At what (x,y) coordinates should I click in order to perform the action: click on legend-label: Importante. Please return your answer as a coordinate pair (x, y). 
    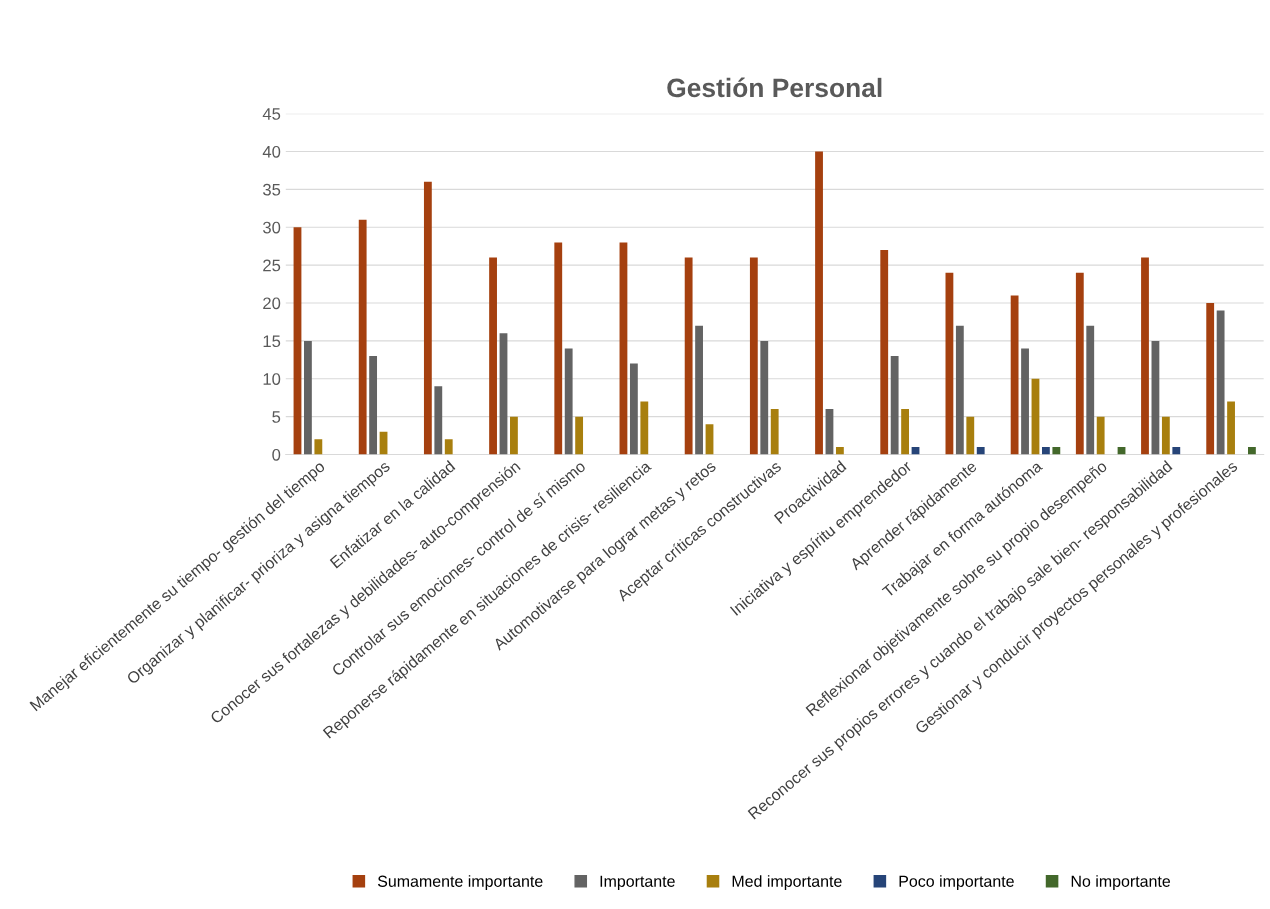
    Looking at the image, I should click on (637, 883).